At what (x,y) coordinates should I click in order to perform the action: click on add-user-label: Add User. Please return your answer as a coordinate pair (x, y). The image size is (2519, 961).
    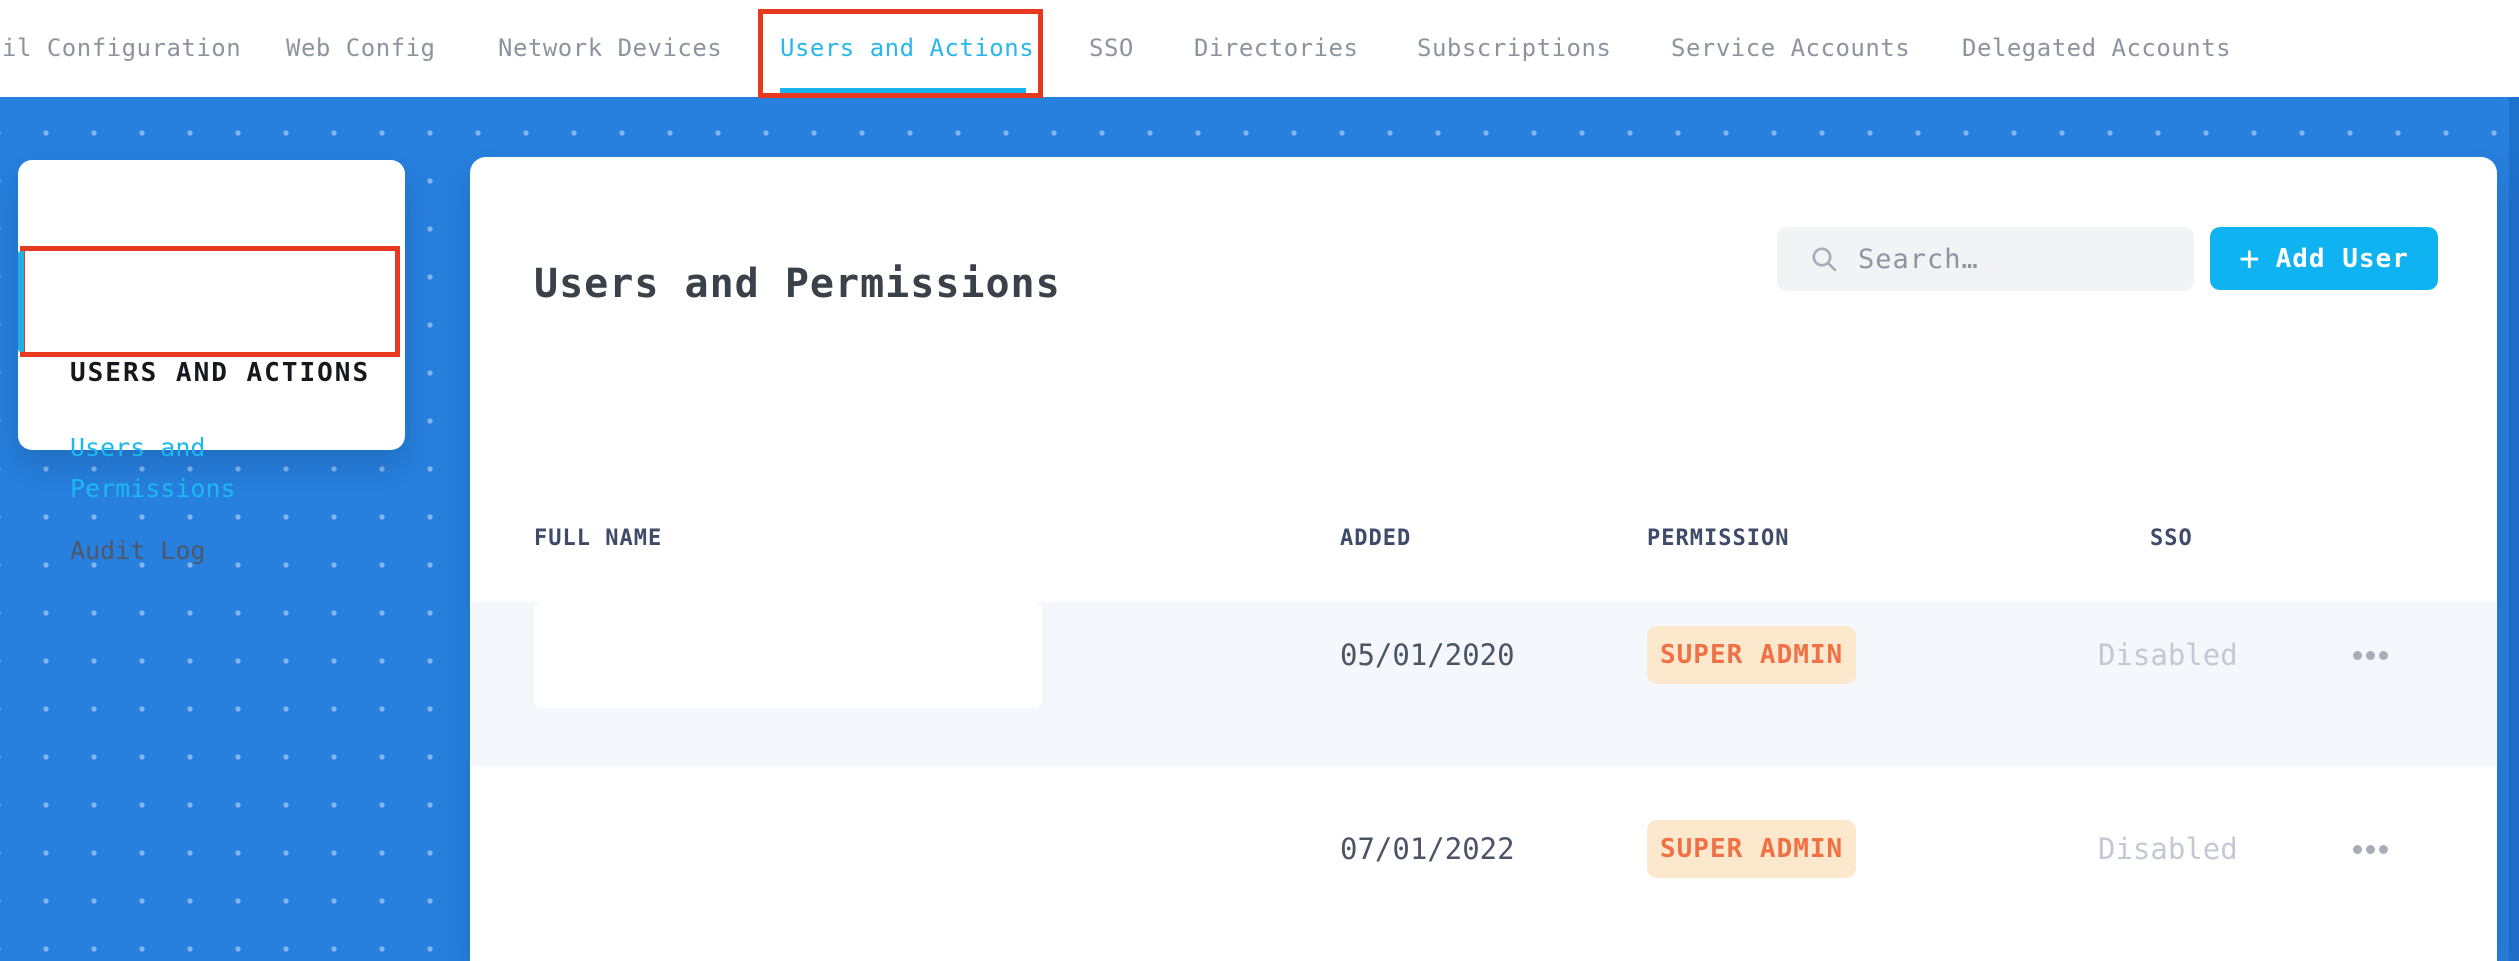
    Looking at the image, I should click on (2342, 258).